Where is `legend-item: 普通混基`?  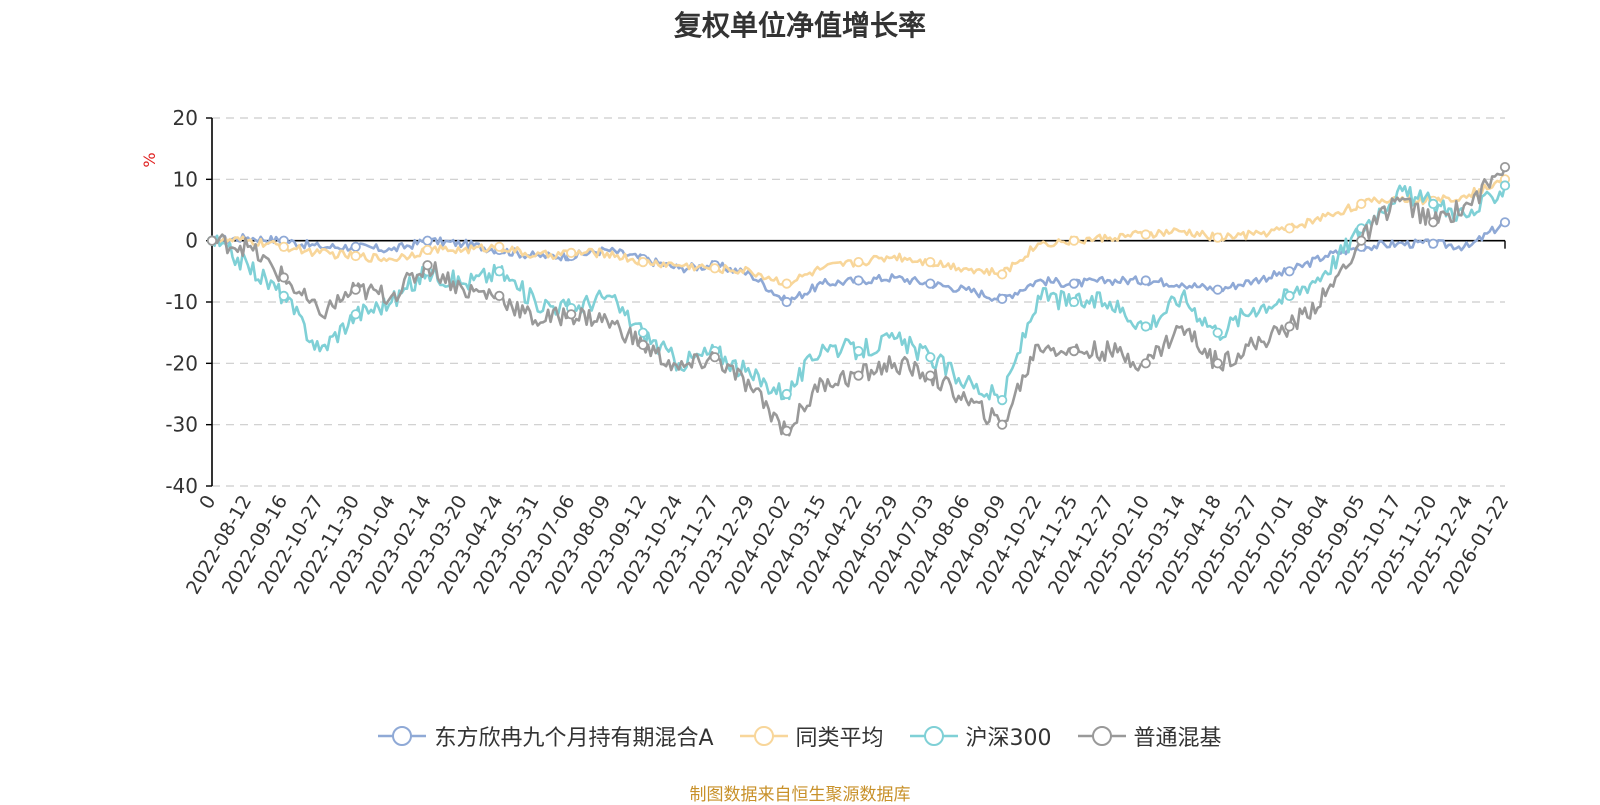
legend-item: 普通混基 is located at coordinates (1149, 736).